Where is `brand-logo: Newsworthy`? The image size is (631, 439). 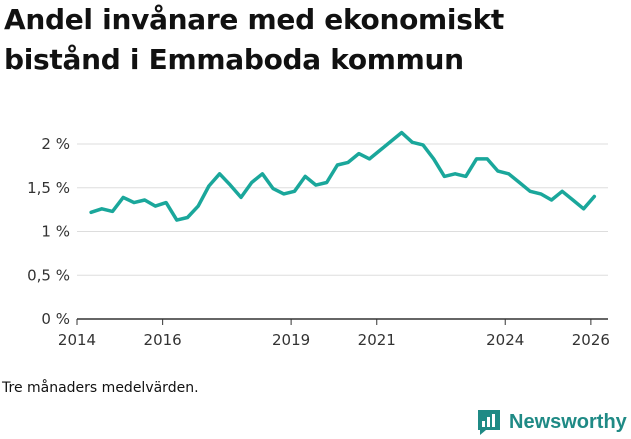 brand-logo: Newsworthy is located at coordinates (551, 422).